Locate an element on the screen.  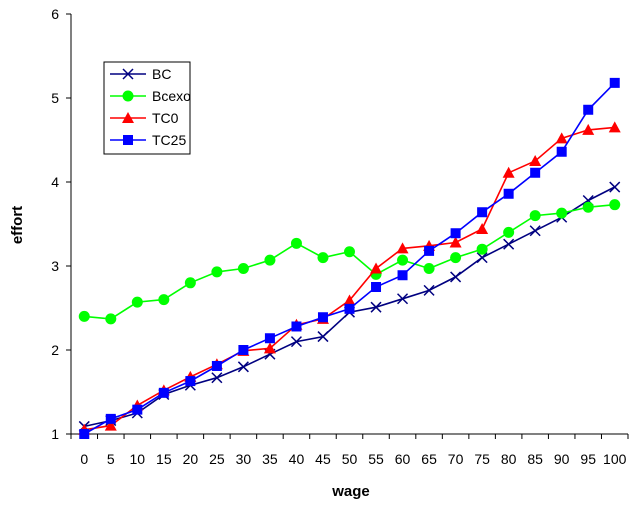
x-tick-label: 10 is located at coordinates (138, 459).